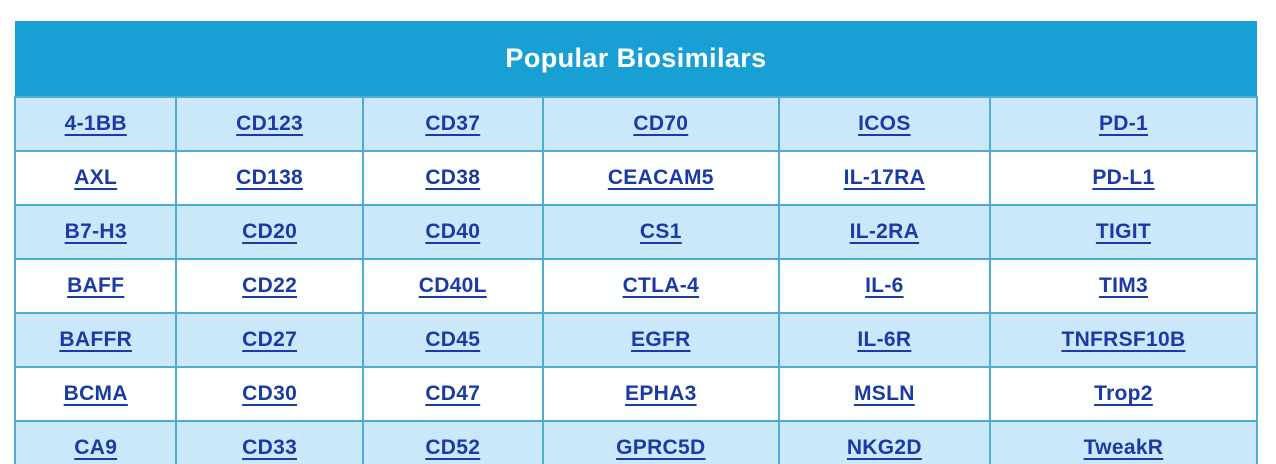 The height and width of the screenshot is (464, 1276). I want to click on table-cell: CD47, so click(452, 394).